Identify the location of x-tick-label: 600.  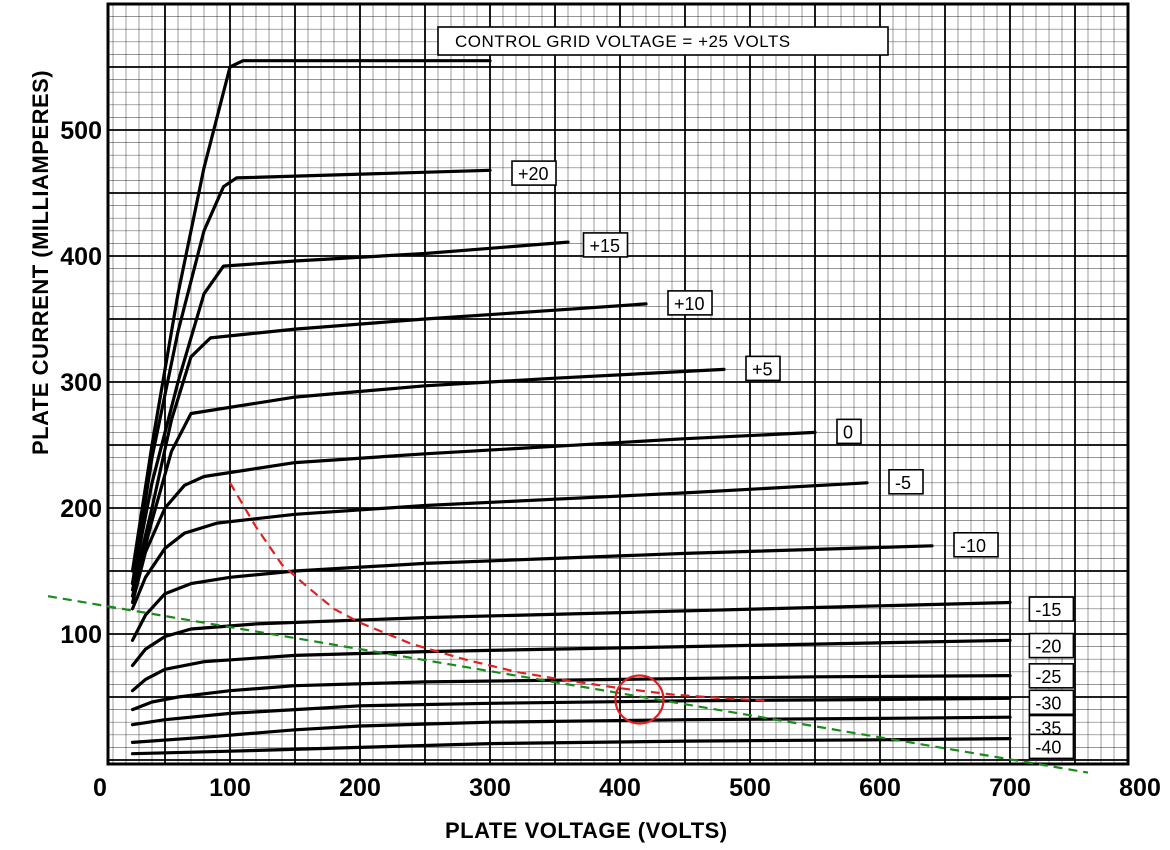
(880, 788).